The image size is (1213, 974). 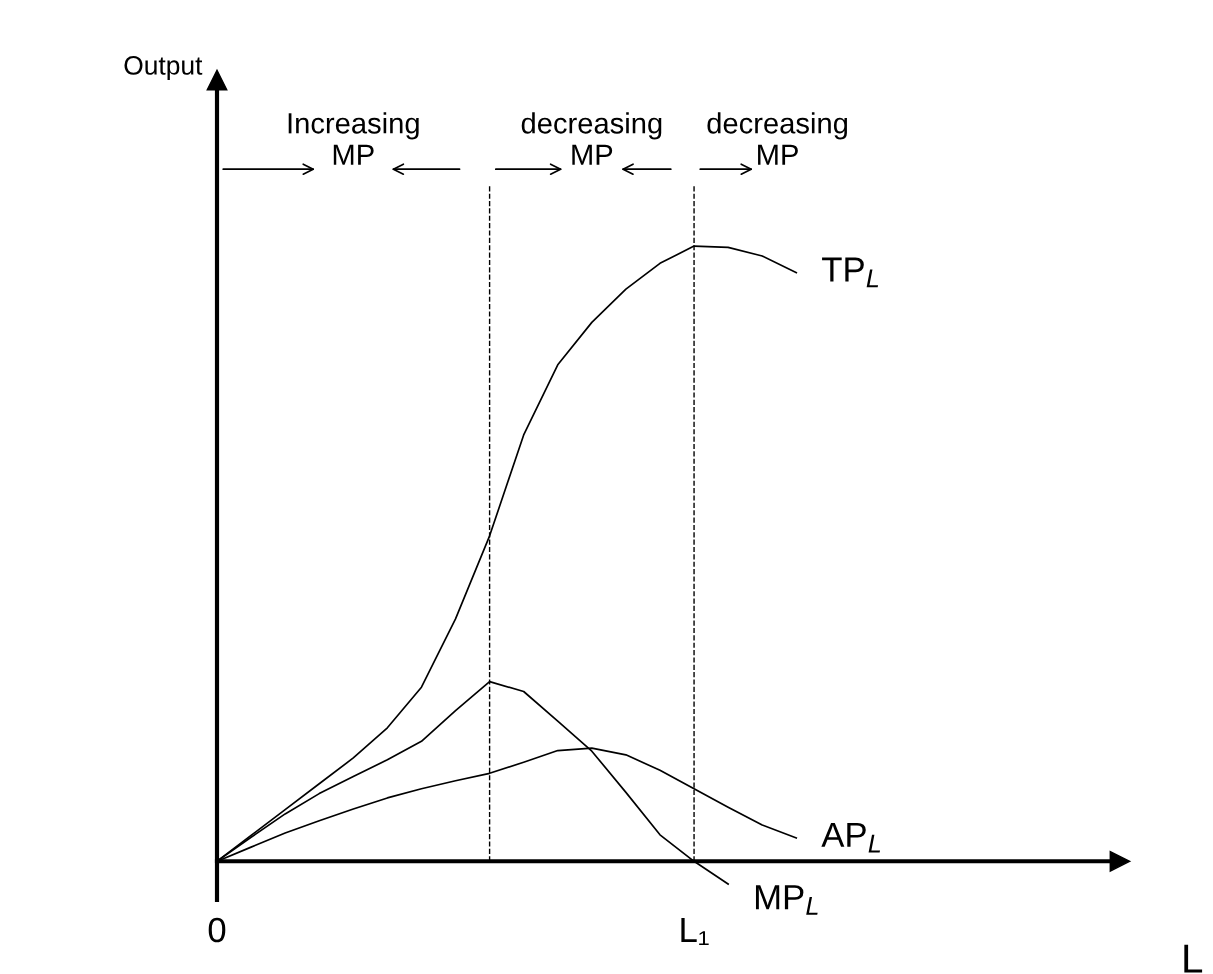 What do you see at coordinates (217, 930) in the screenshot?
I see `x-tick-label: 0` at bounding box center [217, 930].